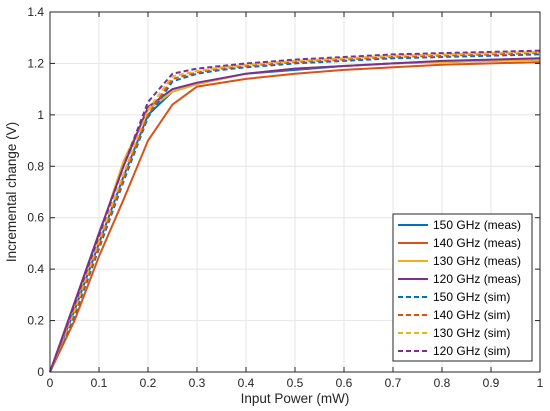  Describe the element at coordinates (99, 383) in the screenshot. I see `x-tick-label: 0.1` at that location.